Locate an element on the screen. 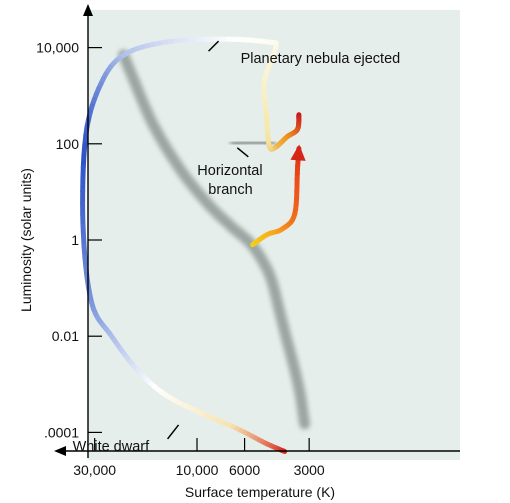 The image size is (510, 503). annotation-label: White dwarf is located at coordinates (112, 447).